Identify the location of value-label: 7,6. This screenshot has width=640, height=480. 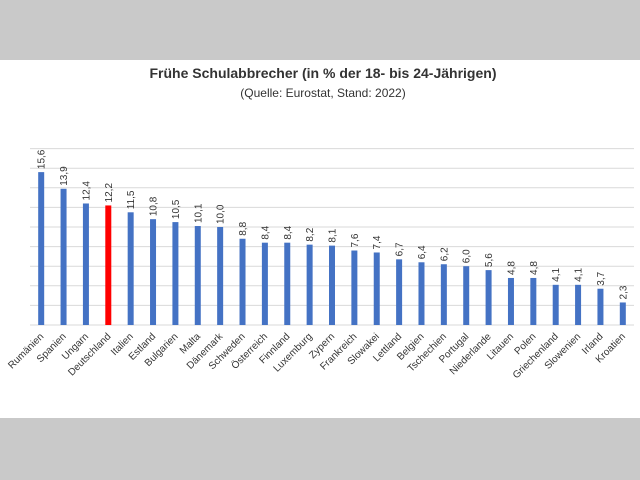
(355, 240).